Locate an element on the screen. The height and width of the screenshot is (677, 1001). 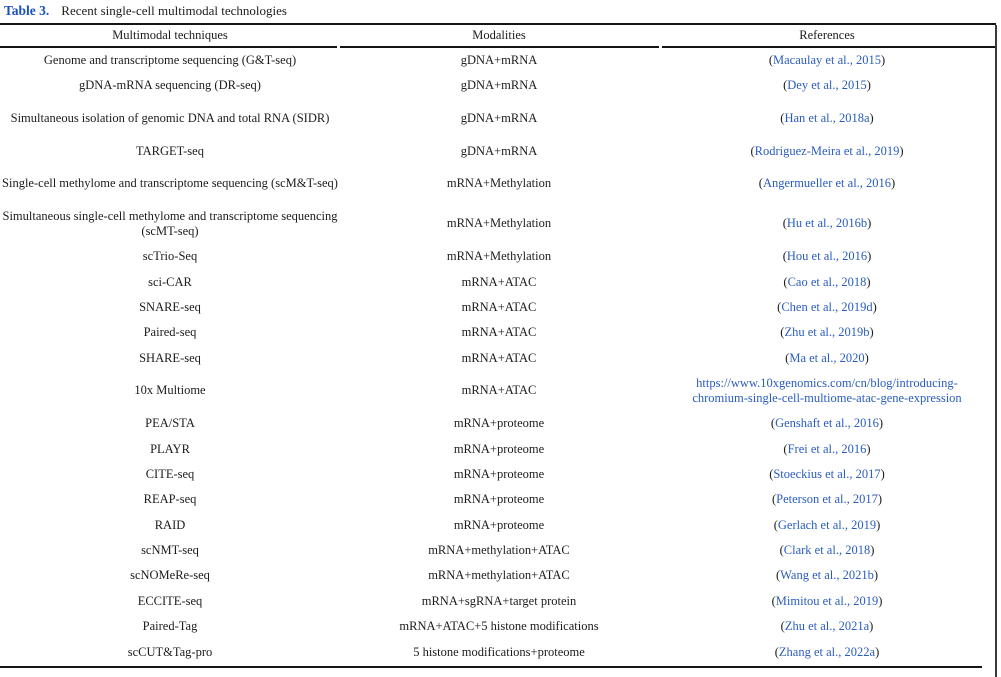
reference-citation-link: Dey et al., 2015 is located at coordinates (827, 85).